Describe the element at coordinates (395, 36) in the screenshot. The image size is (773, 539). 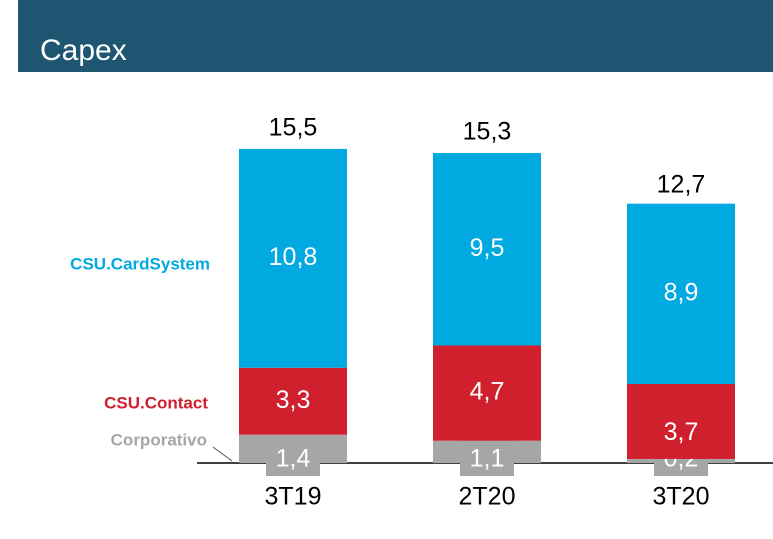
I see `header-band` at that location.